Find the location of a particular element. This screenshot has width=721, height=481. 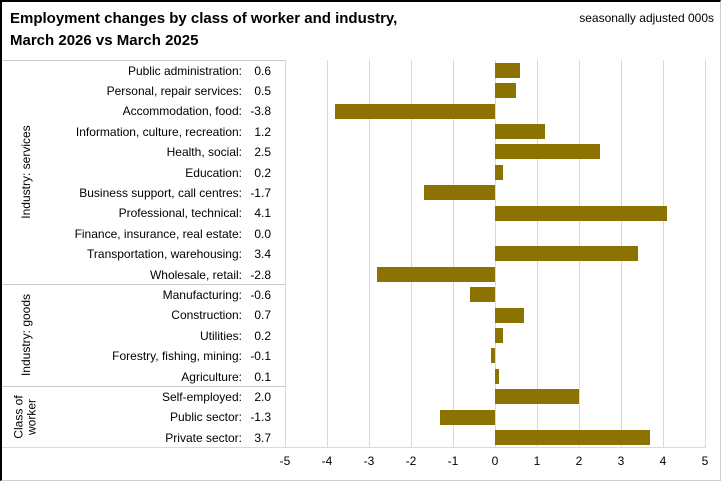

category-label: Personal, repair services: is located at coordinates (174, 90).